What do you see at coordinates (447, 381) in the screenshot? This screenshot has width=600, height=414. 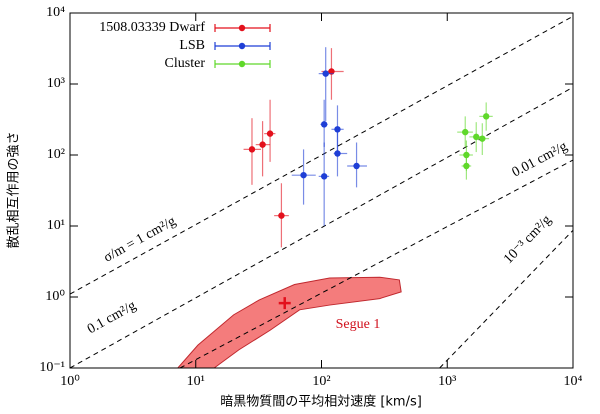 I see `x-tick-label: 10³` at bounding box center [447, 381].